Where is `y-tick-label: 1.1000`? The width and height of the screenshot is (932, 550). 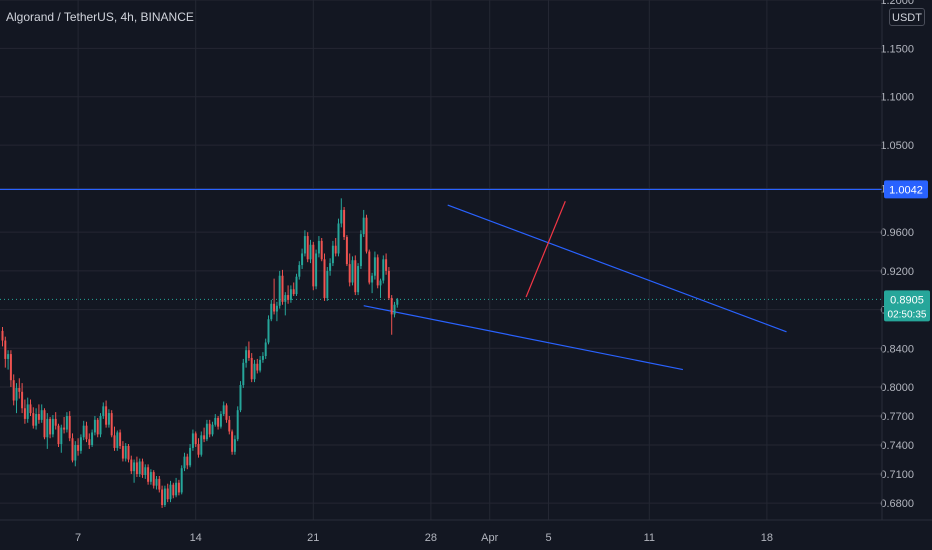
y-tick-label: 1.1000 is located at coordinates (897, 98).